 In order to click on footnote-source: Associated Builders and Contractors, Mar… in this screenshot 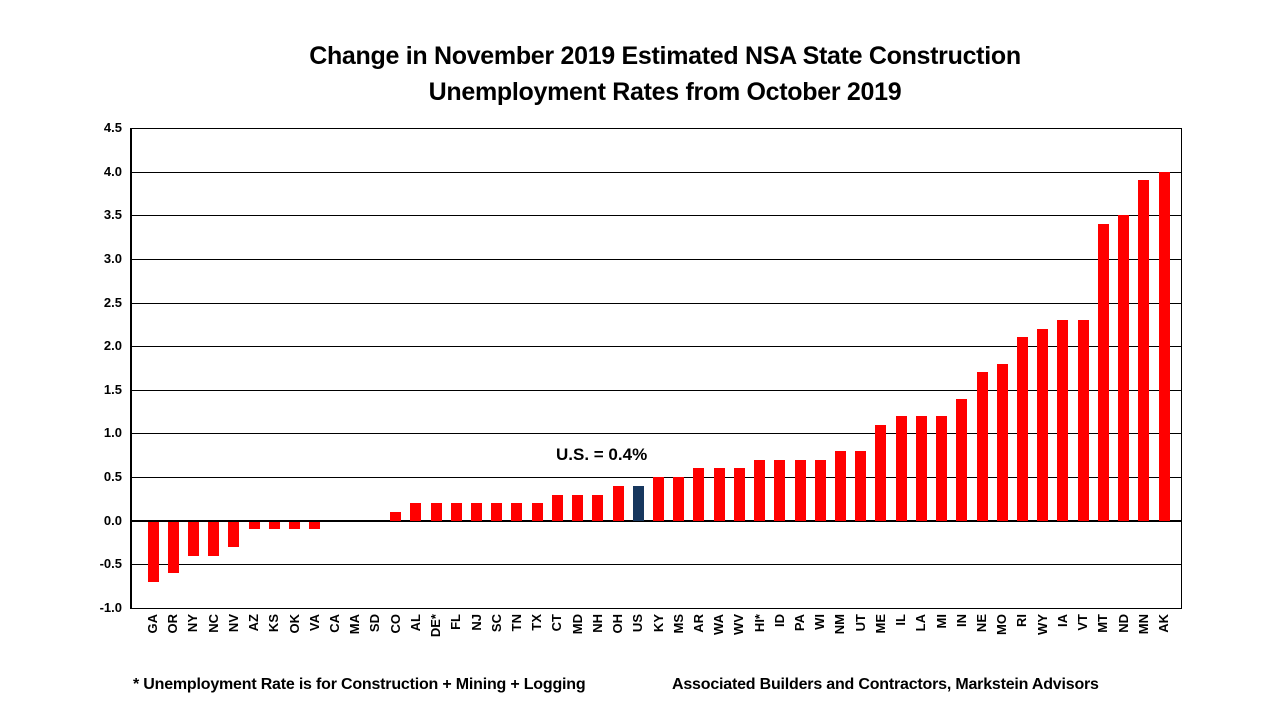, I will do `click(885, 684)`.